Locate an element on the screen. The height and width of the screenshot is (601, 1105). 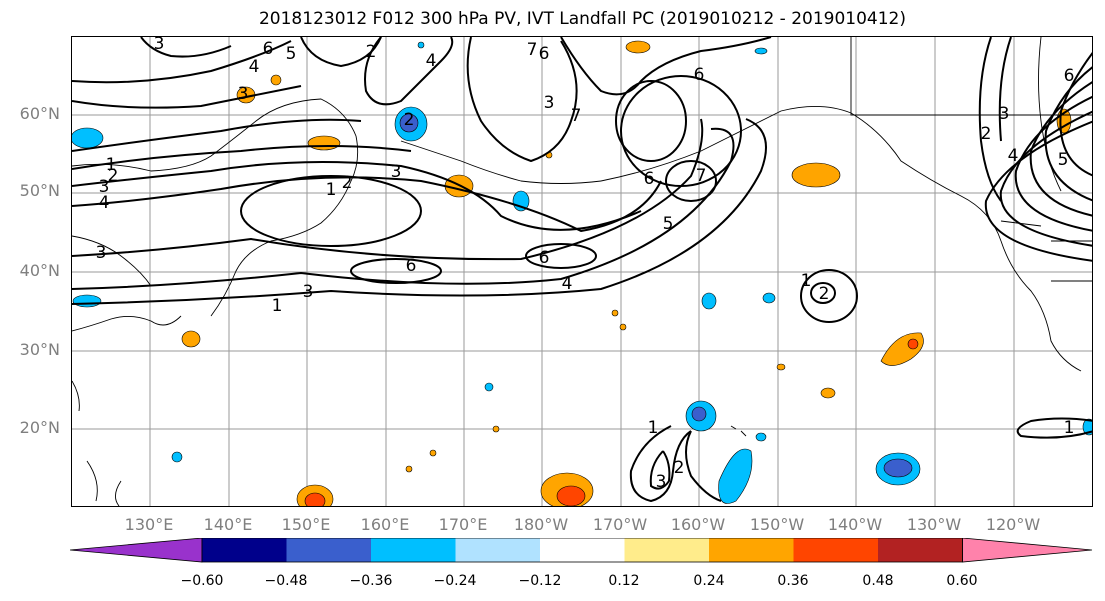
colorbar-tick: −0.24 is located at coordinates (455, 581).